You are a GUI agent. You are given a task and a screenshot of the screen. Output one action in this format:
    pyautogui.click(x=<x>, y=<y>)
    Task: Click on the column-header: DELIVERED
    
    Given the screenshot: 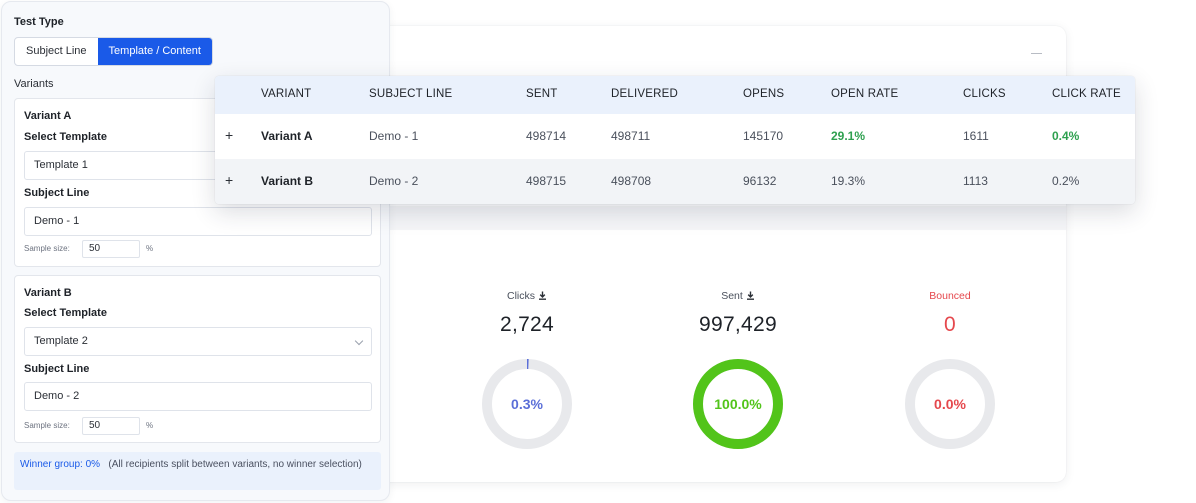 What is the action you would take?
    pyautogui.click(x=644, y=94)
    